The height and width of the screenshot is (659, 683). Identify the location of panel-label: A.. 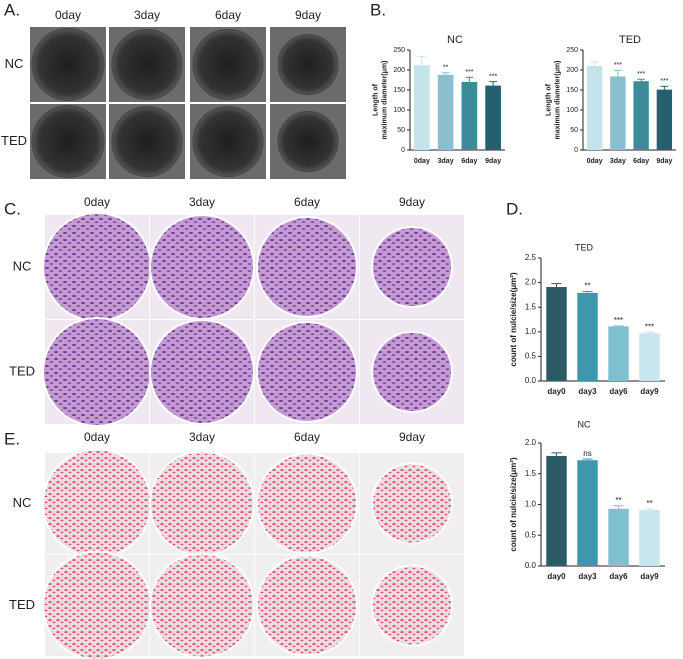
(12, 9).